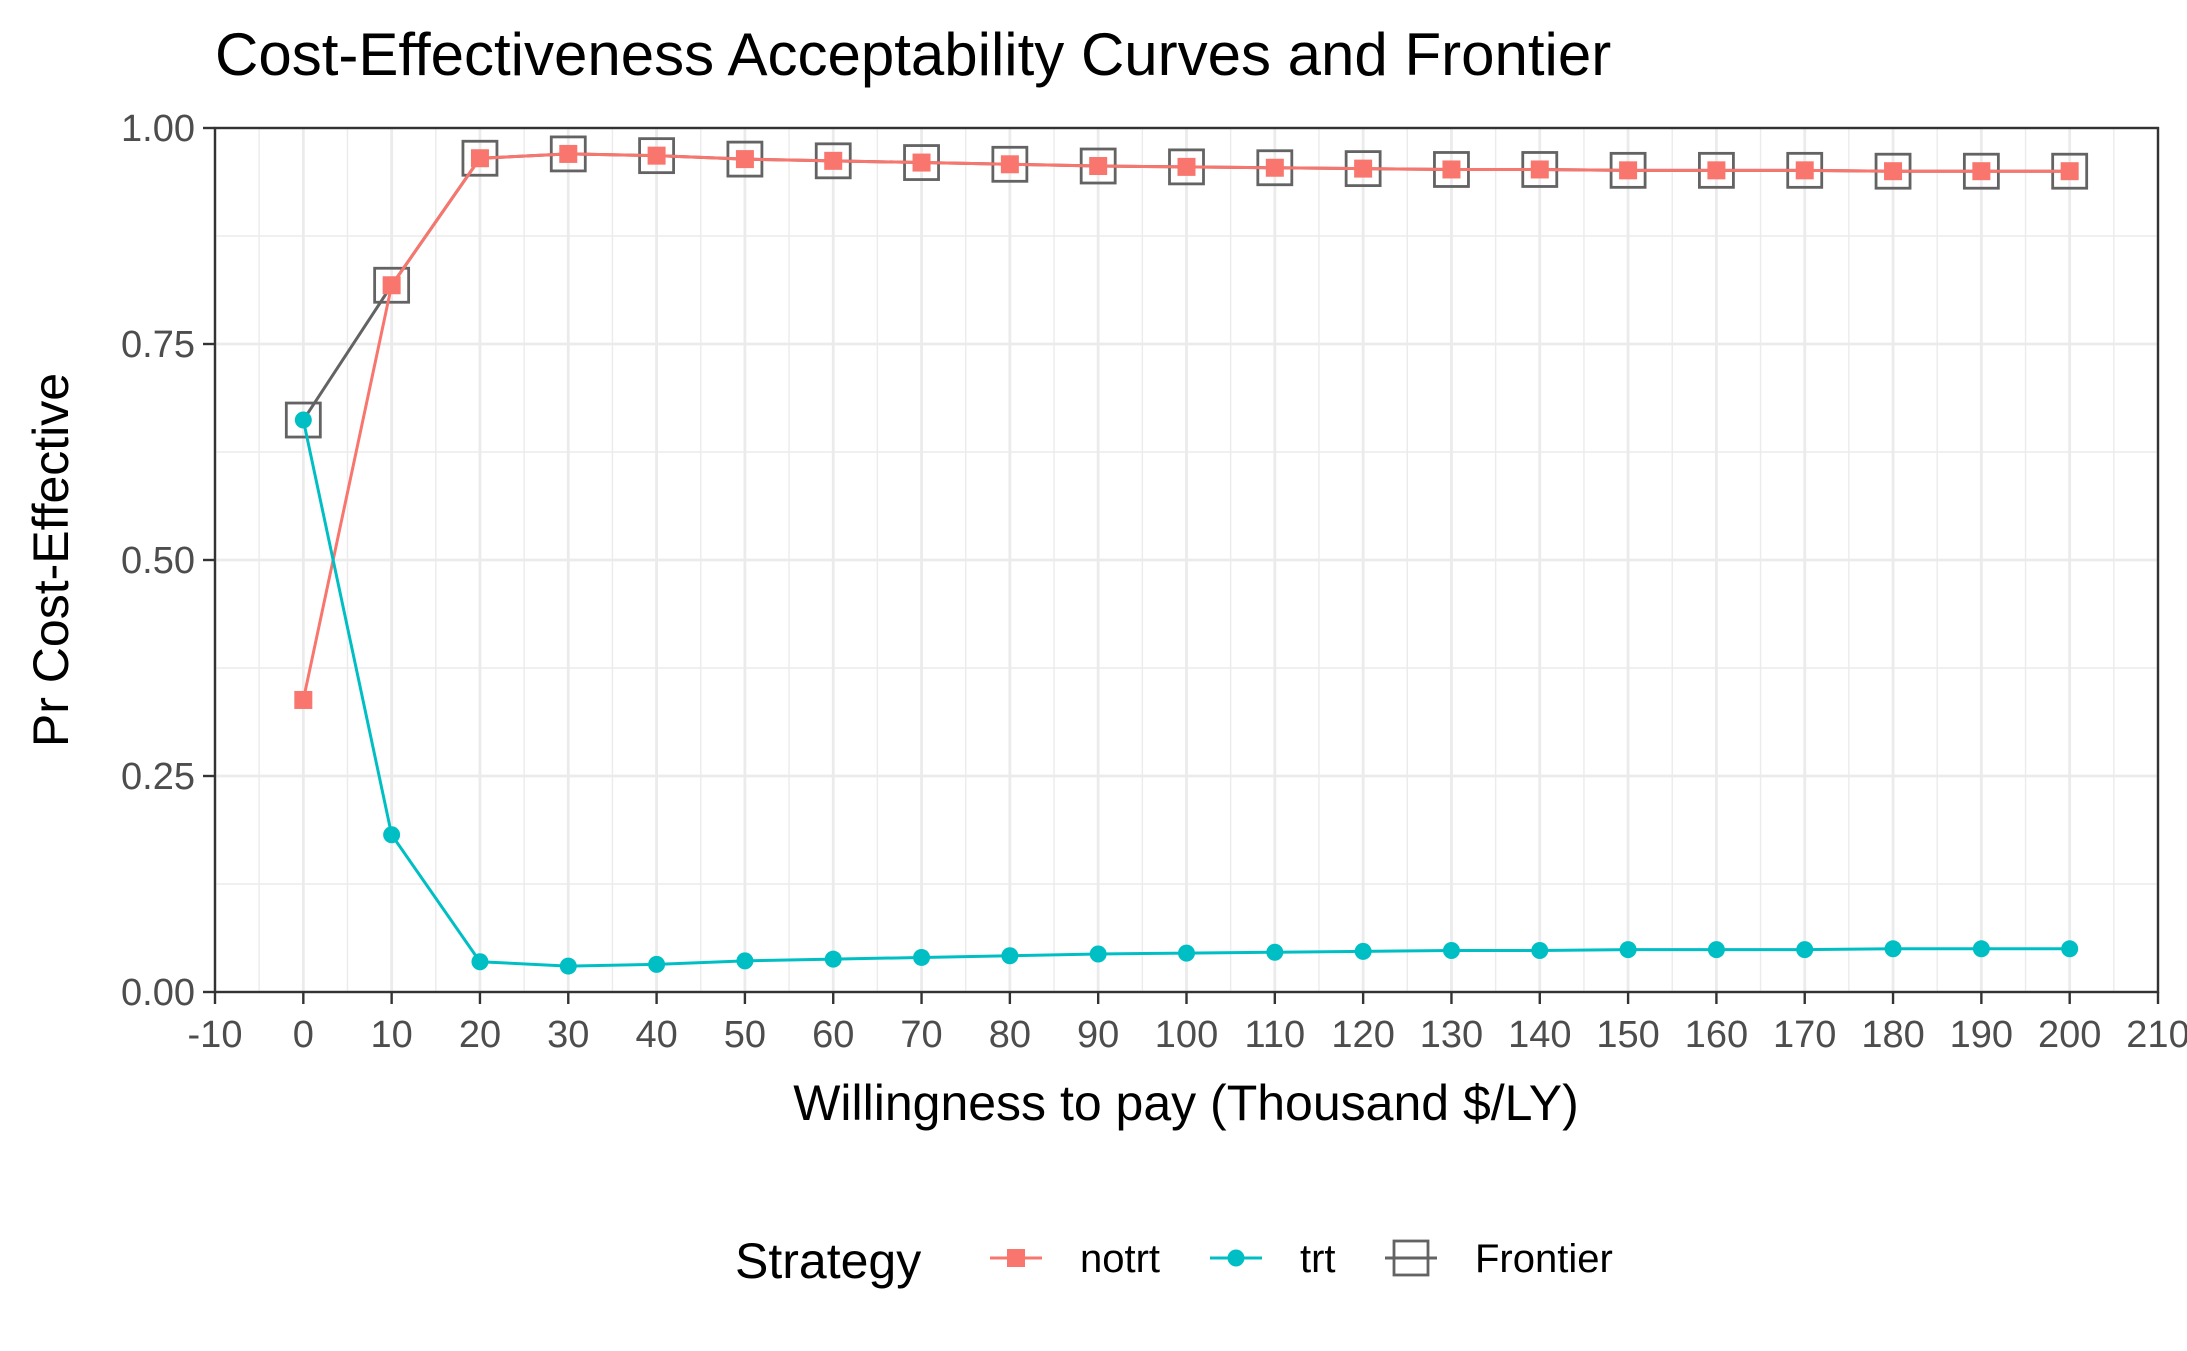 Image resolution: width=2187 pixels, height=1351 pixels. Describe the element at coordinates (921, 1035) in the screenshot. I see `x-tick-label: 70` at that location.